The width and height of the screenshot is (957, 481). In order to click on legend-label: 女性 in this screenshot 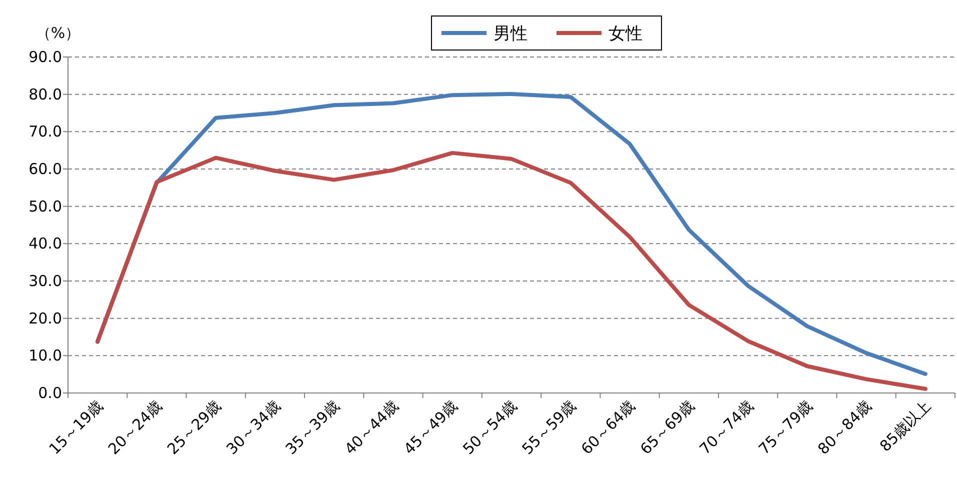, I will do `click(625, 34)`.